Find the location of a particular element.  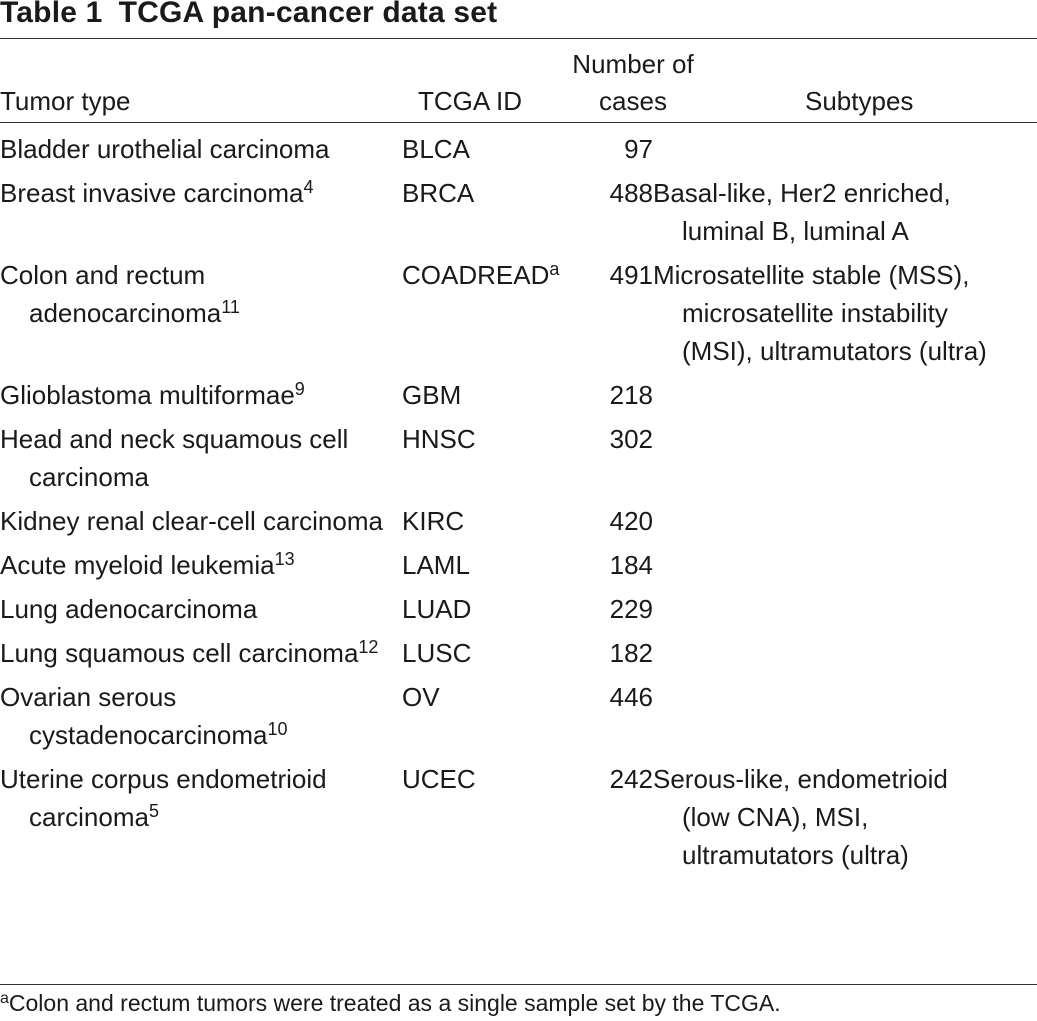

cell-tcga-id: LUSC is located at coordinates (486, 656).